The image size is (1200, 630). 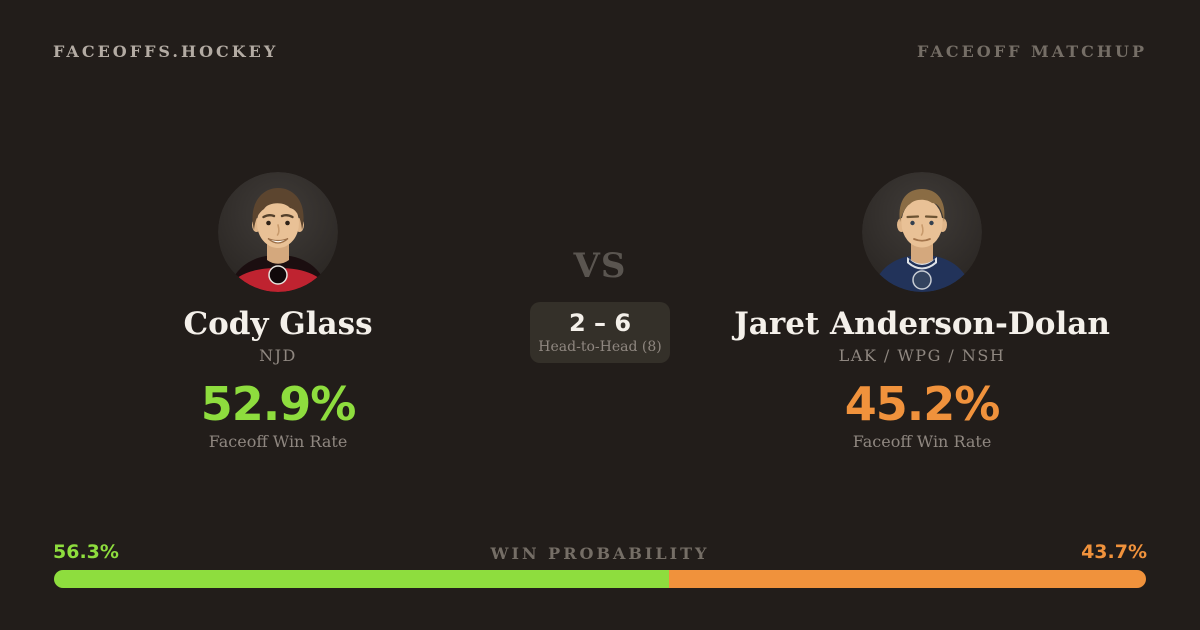 I want to click on win-probability-right-value: 43.7%, so click(x=1114, y=552).